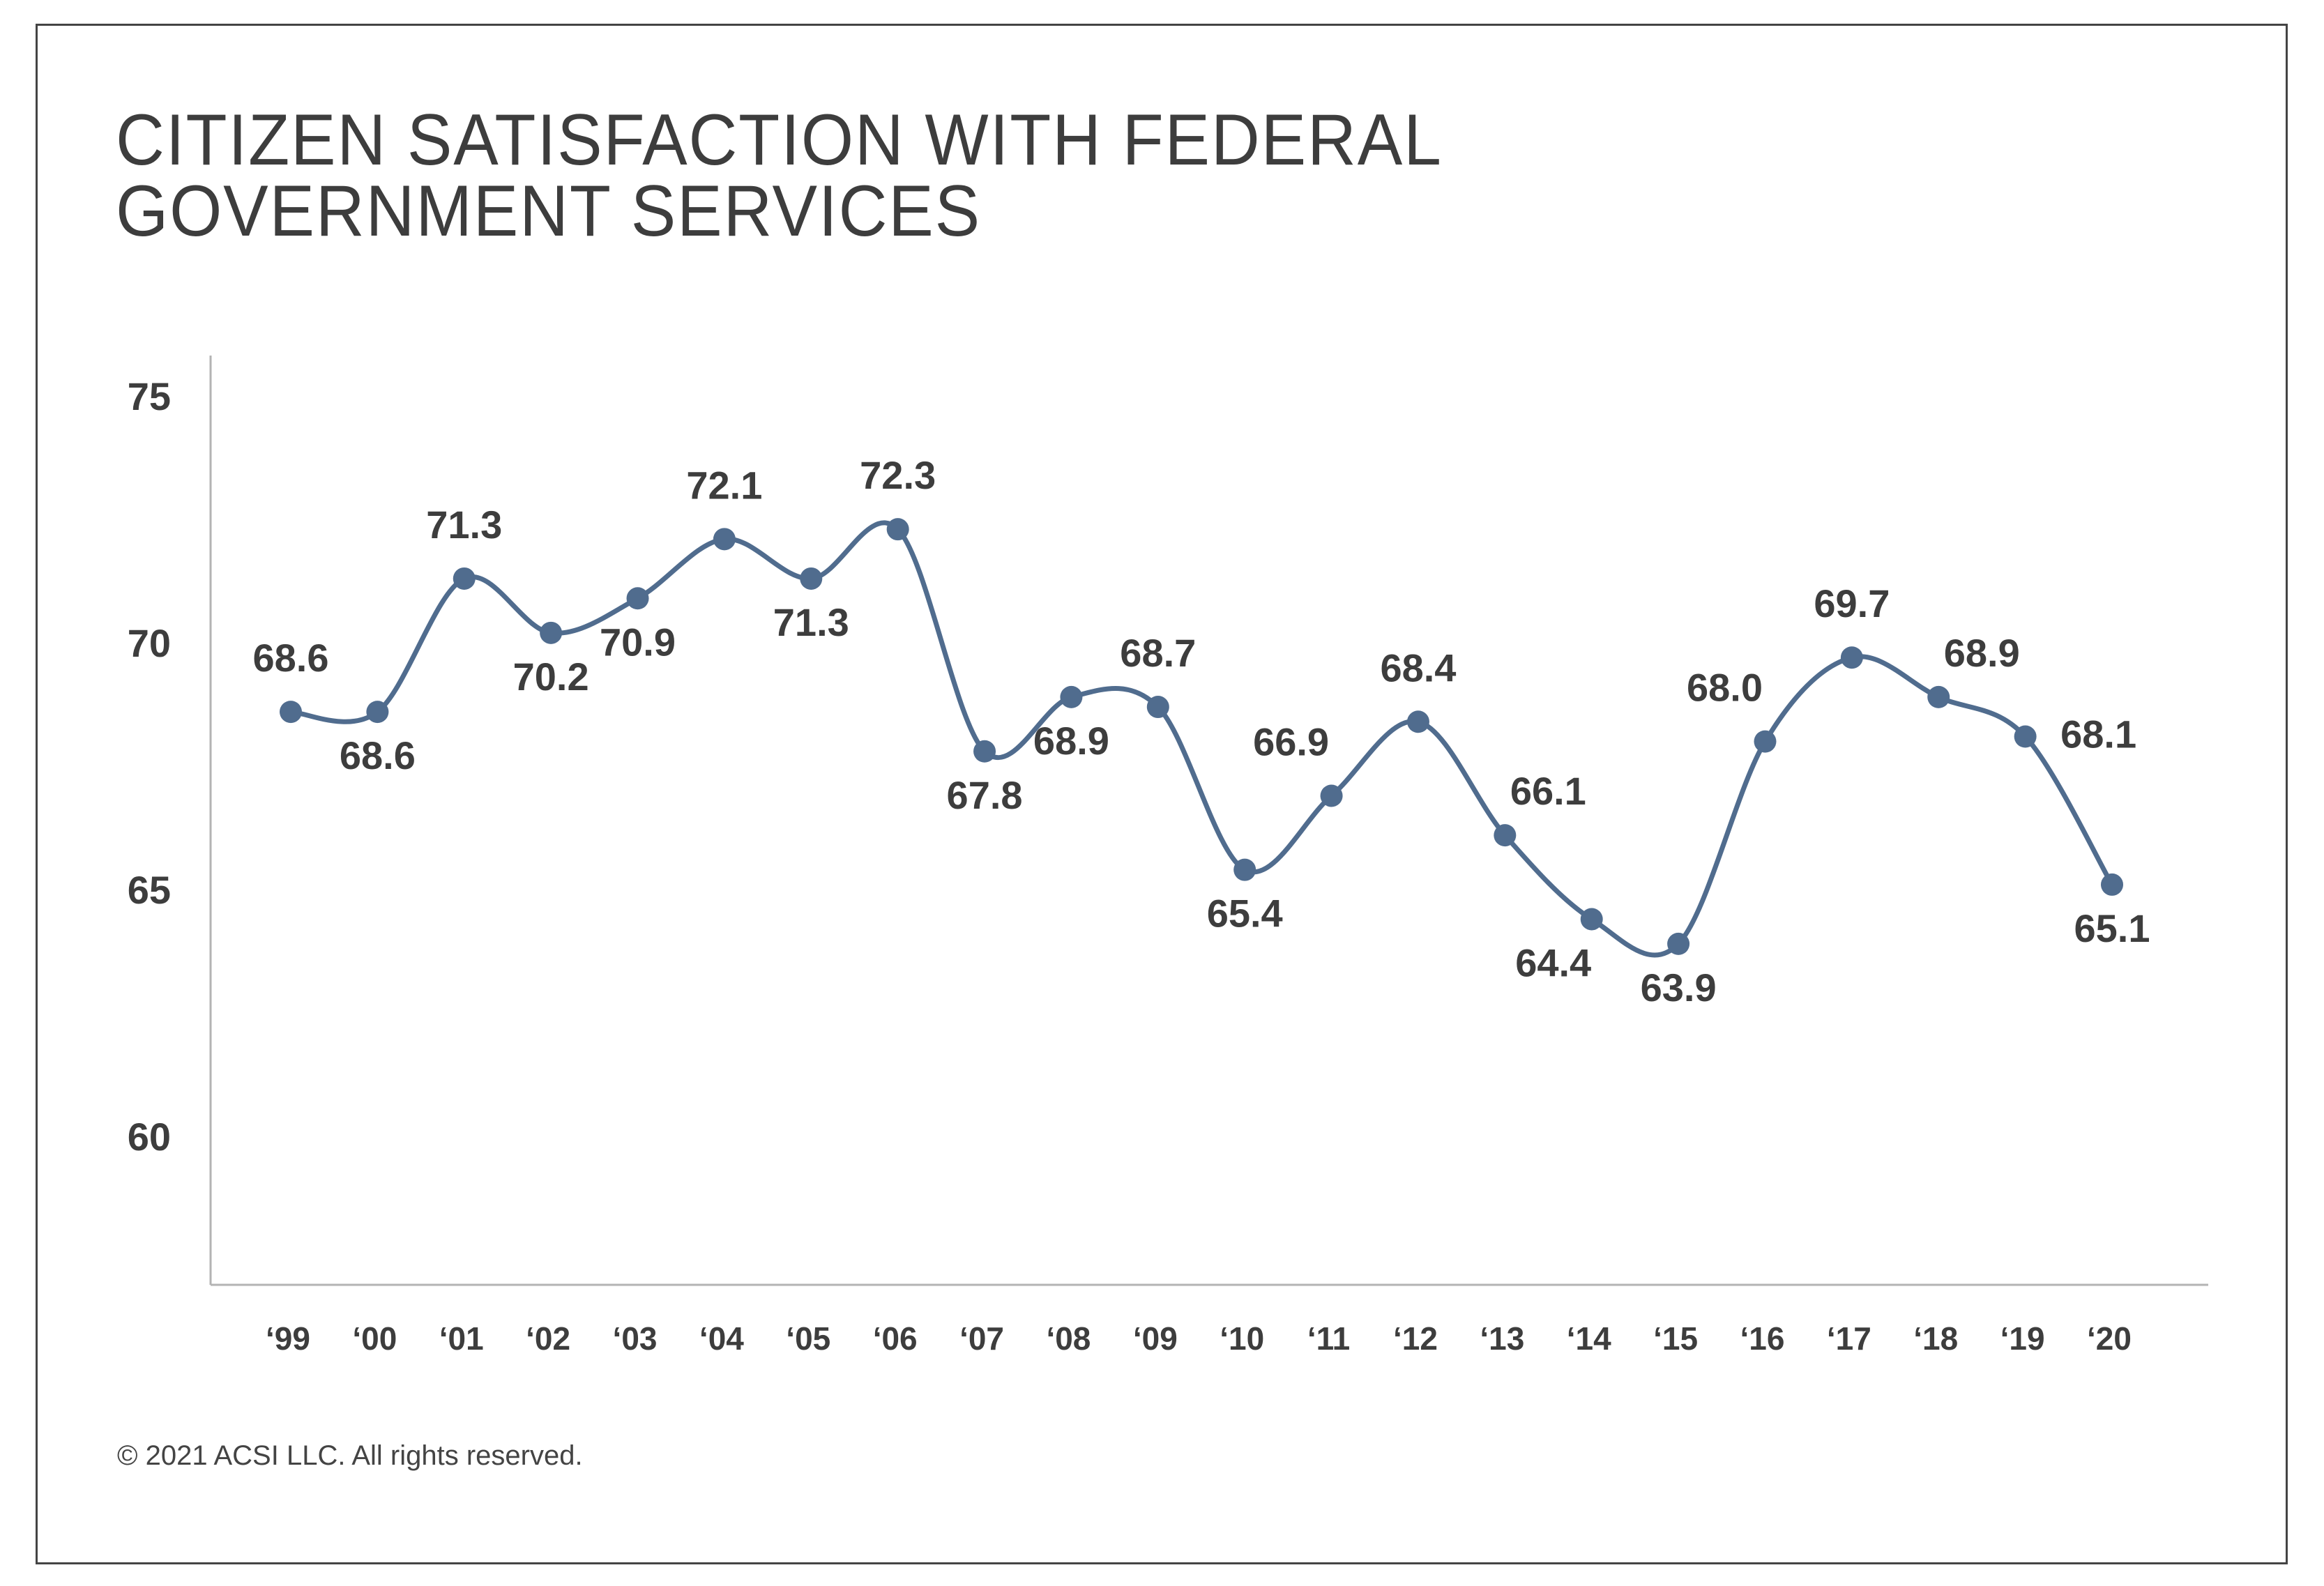 The width and height of the screenshot is (2324, 1586). What do you see at coordinates (1589, 1338) in the screenshot?
I see `x-tick-label: ‘14` at bounding box center [1589, 1338].